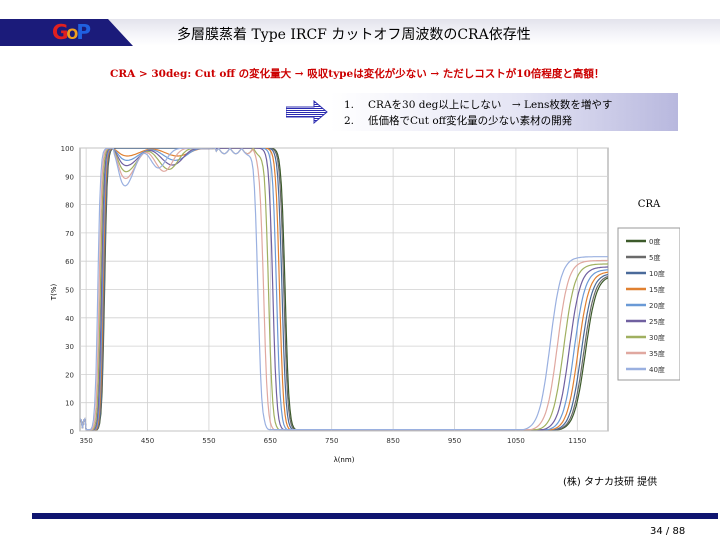 The width and height of the screenshot is (720, 540). What do you see at coordinates (72, 432) in the screenshot?
I see `y-tick-label: 0` at bounding box center [72, 432].